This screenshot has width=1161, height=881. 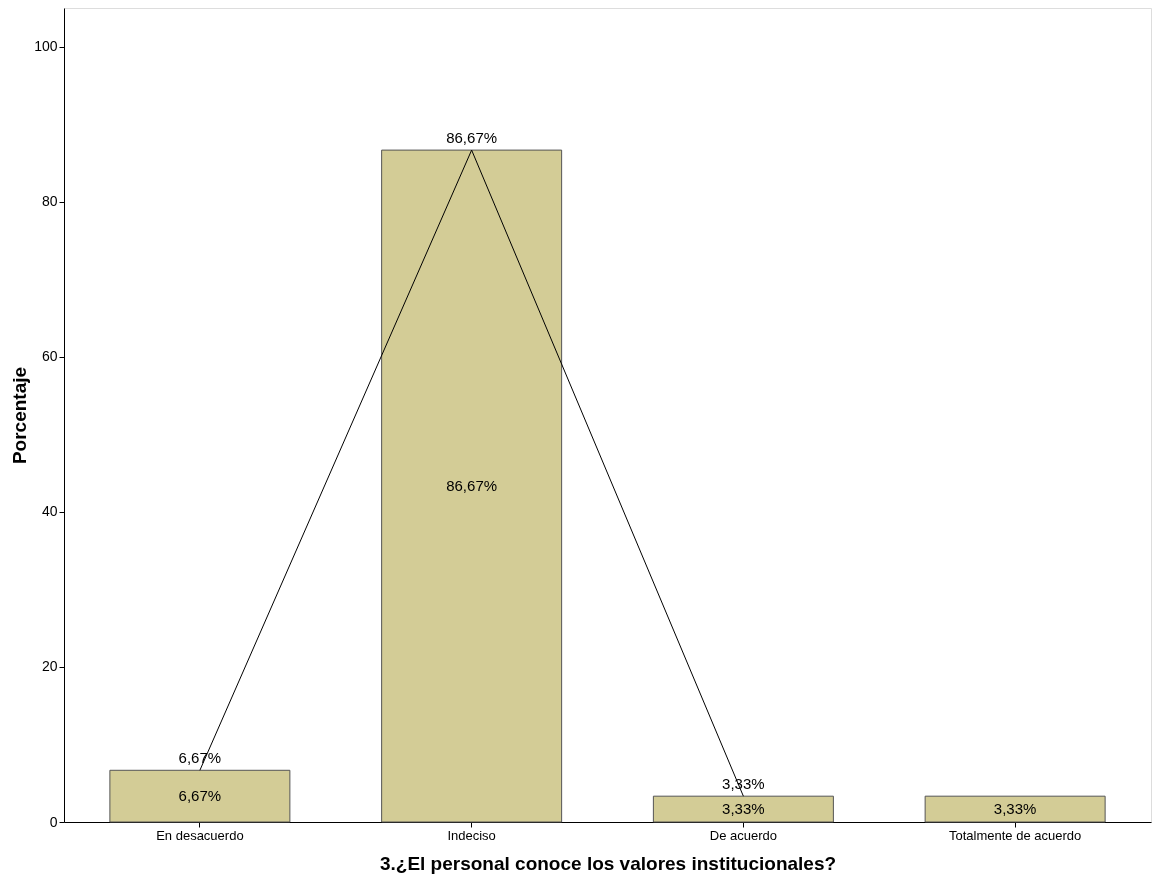 I want to click on x-tick-label: En desacuerdo, so click(x=200, y=835).